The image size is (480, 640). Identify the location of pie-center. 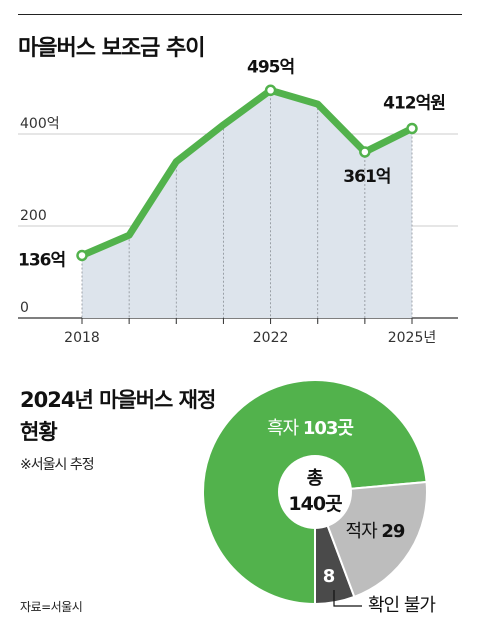
(315, 492).